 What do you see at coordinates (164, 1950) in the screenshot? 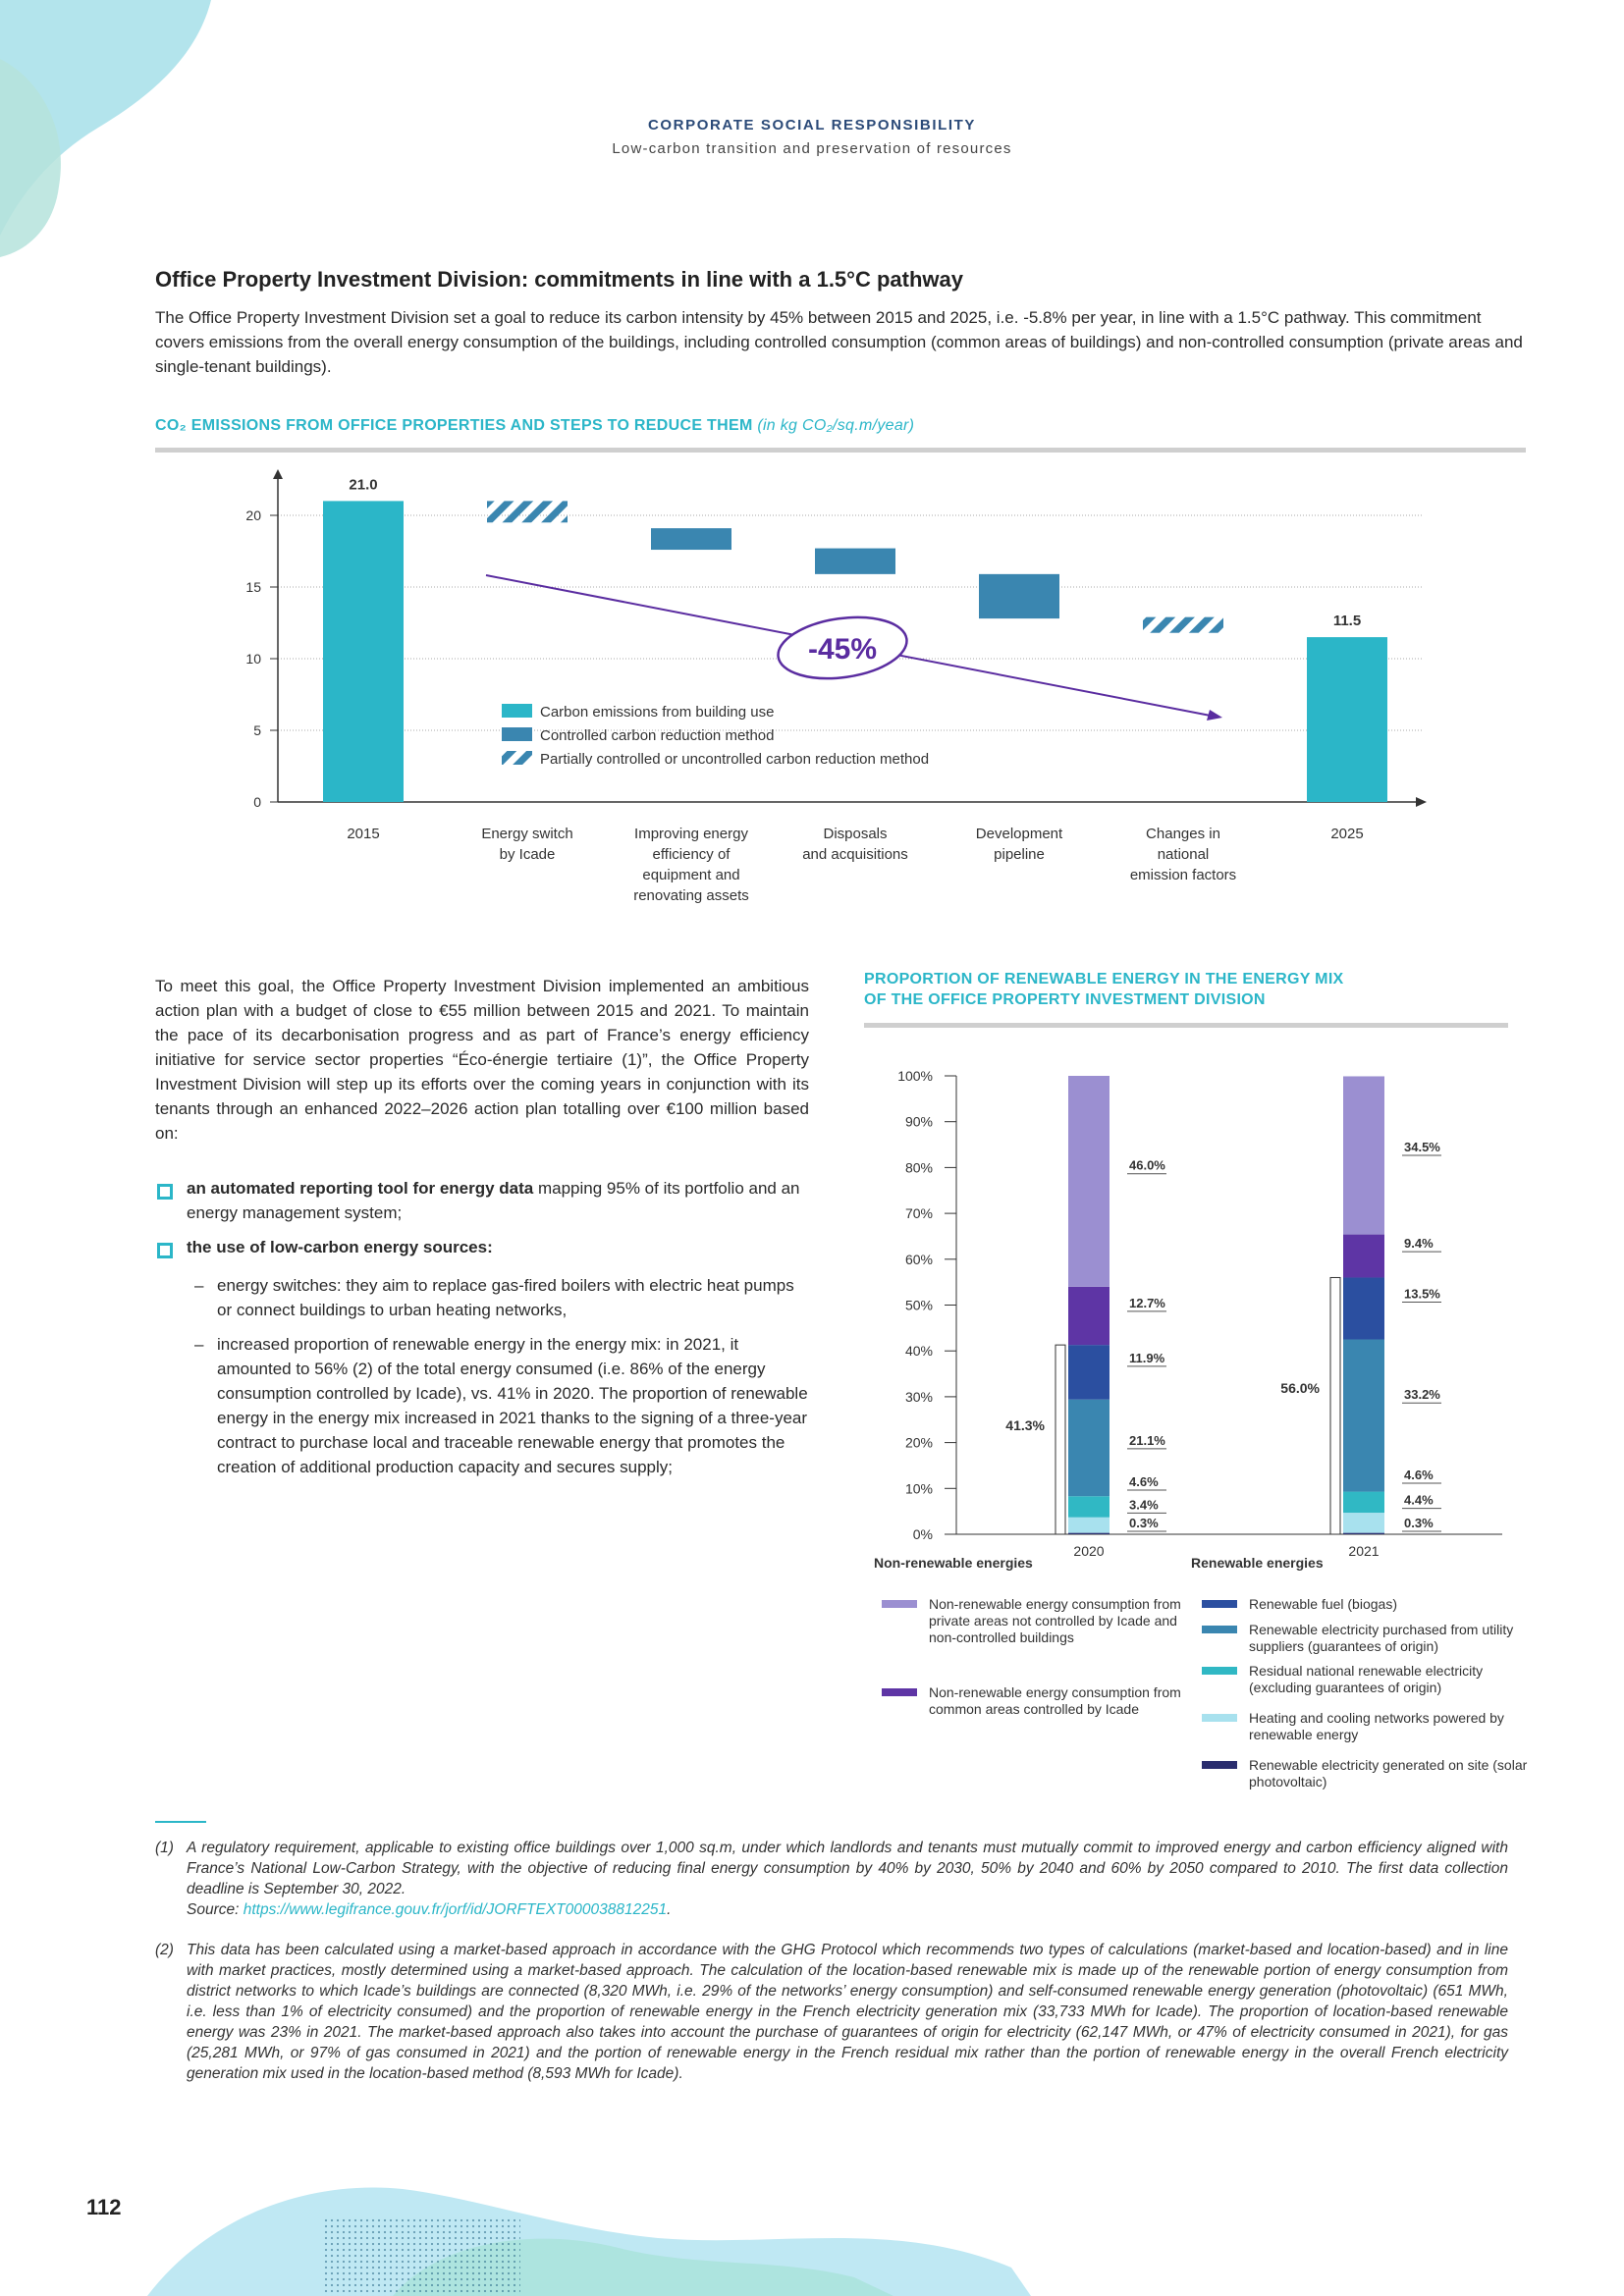
I see `footnote-2-number: (2)` at bounding box center [164, 1950].